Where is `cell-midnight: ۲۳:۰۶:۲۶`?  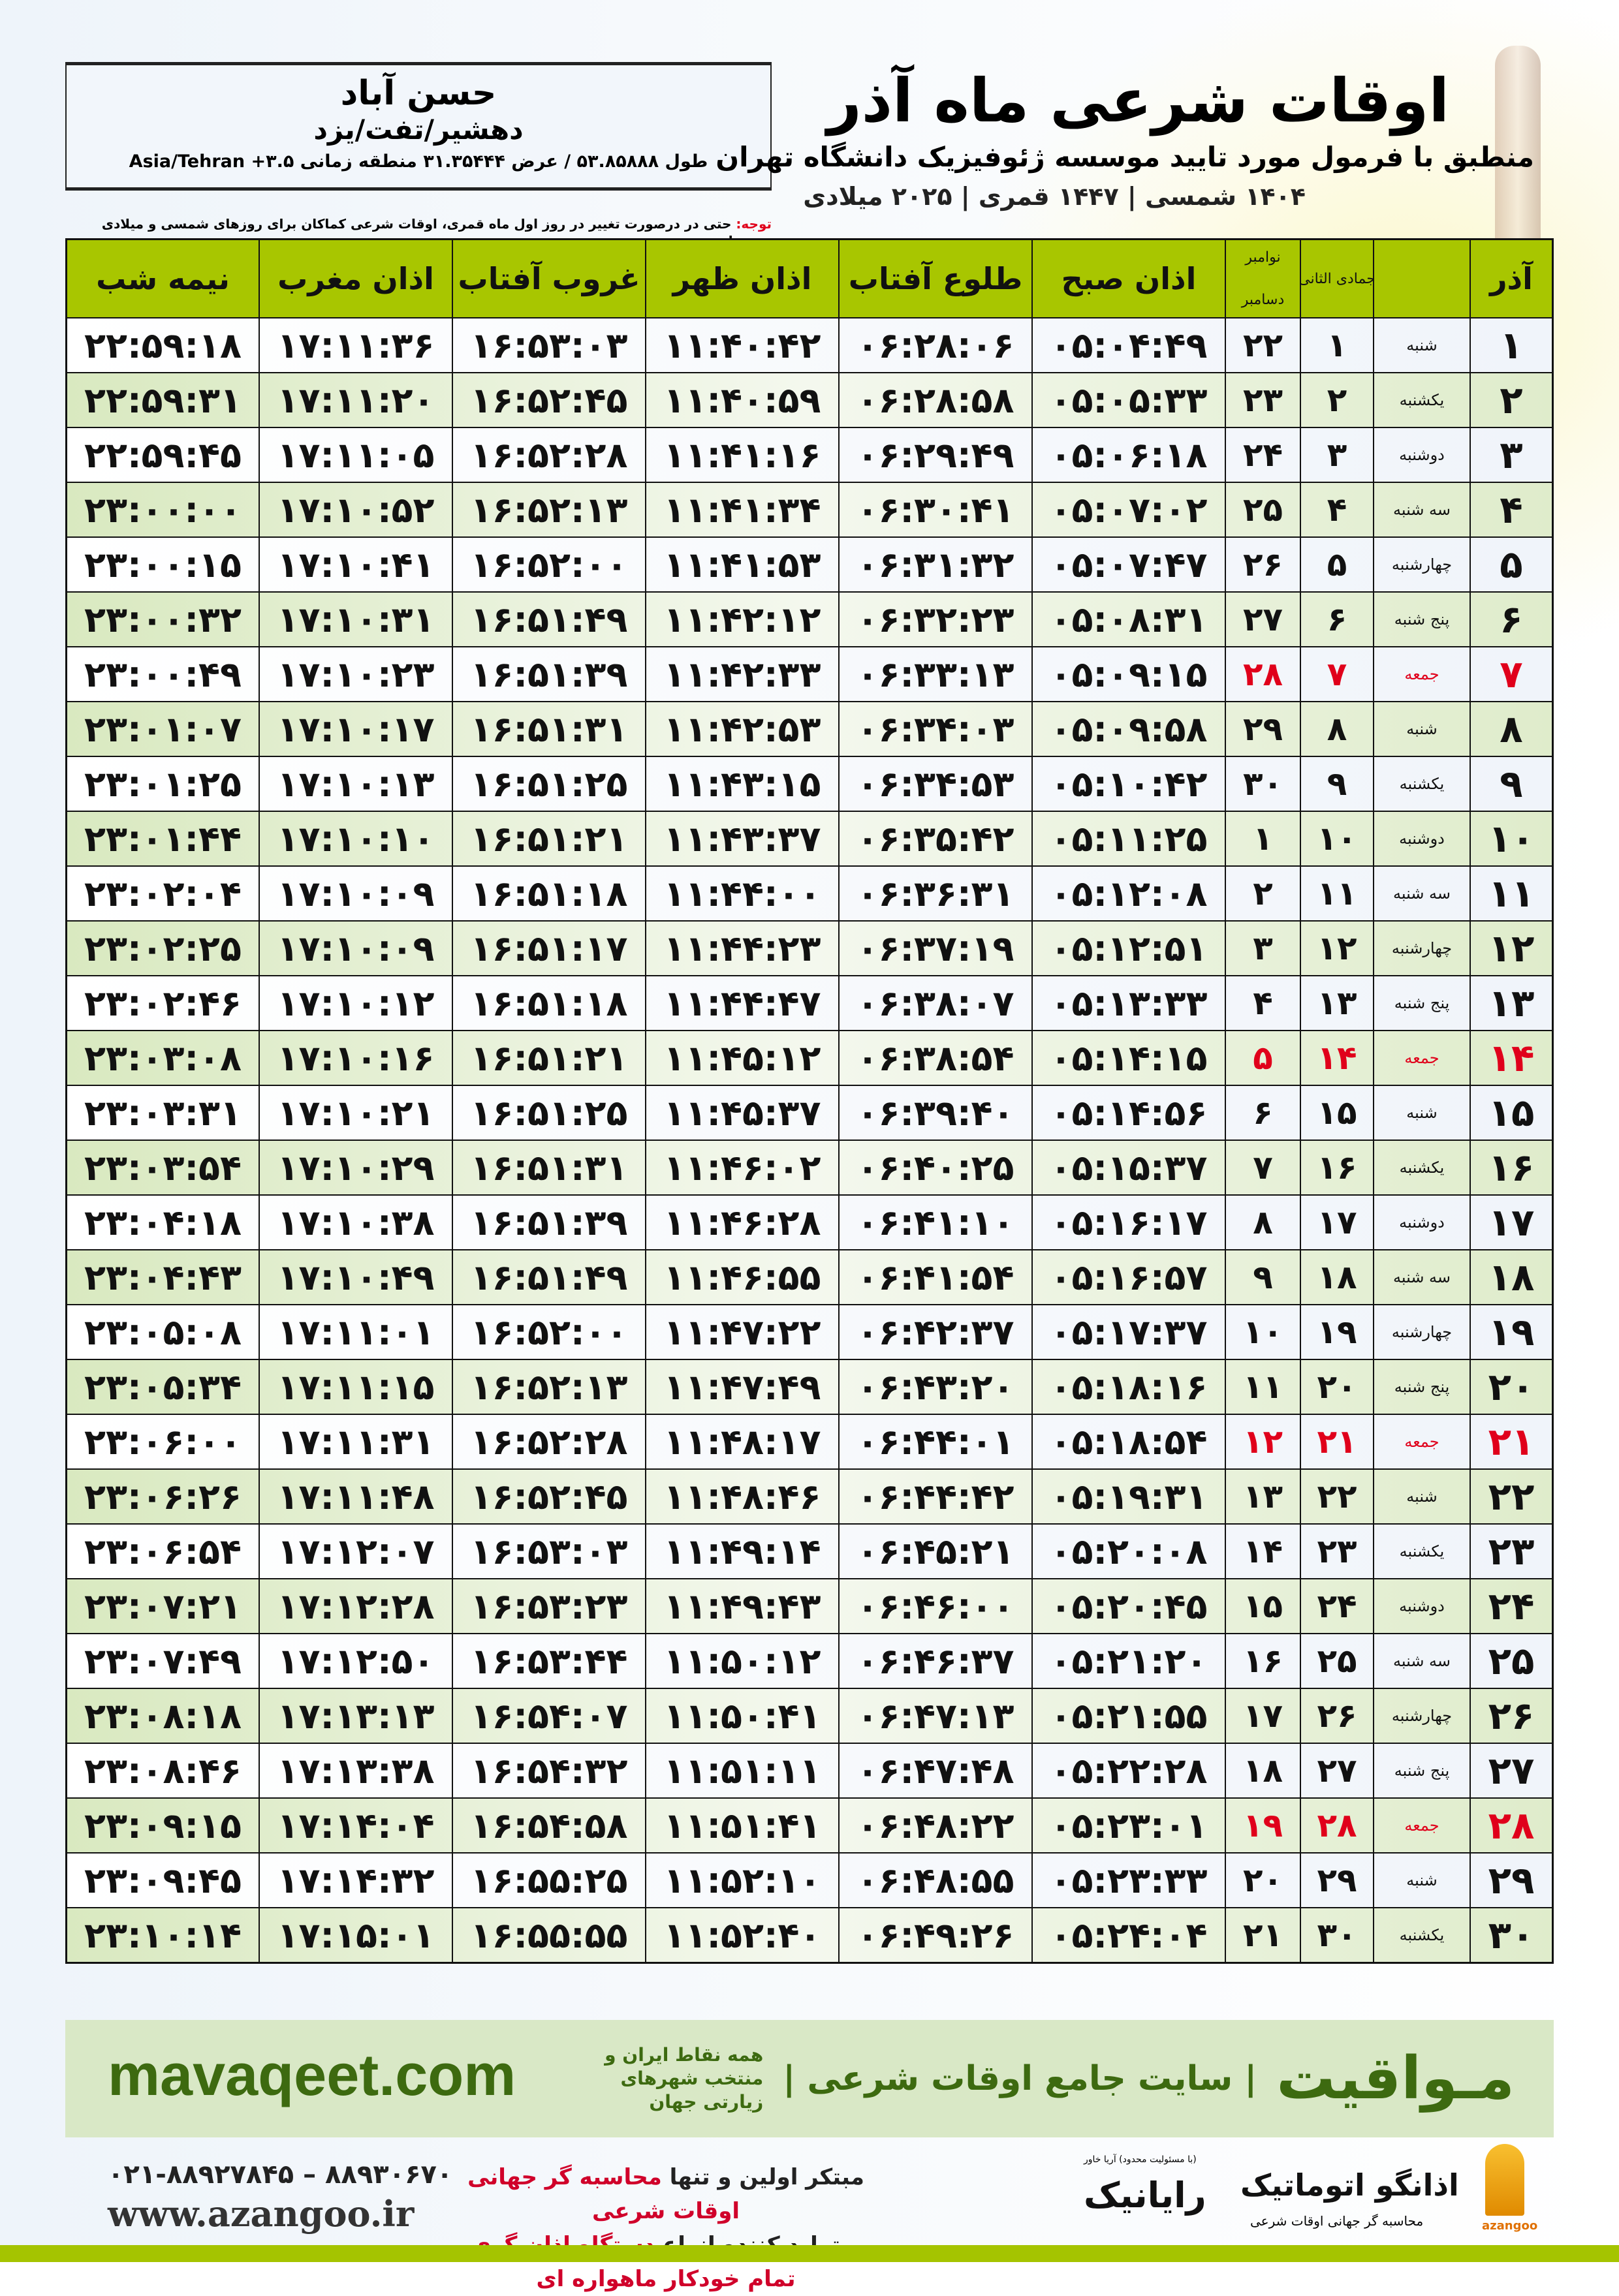
cell-midnight: ۲۳:۰۶:۲۶ is located at coordinates (163, 1496).